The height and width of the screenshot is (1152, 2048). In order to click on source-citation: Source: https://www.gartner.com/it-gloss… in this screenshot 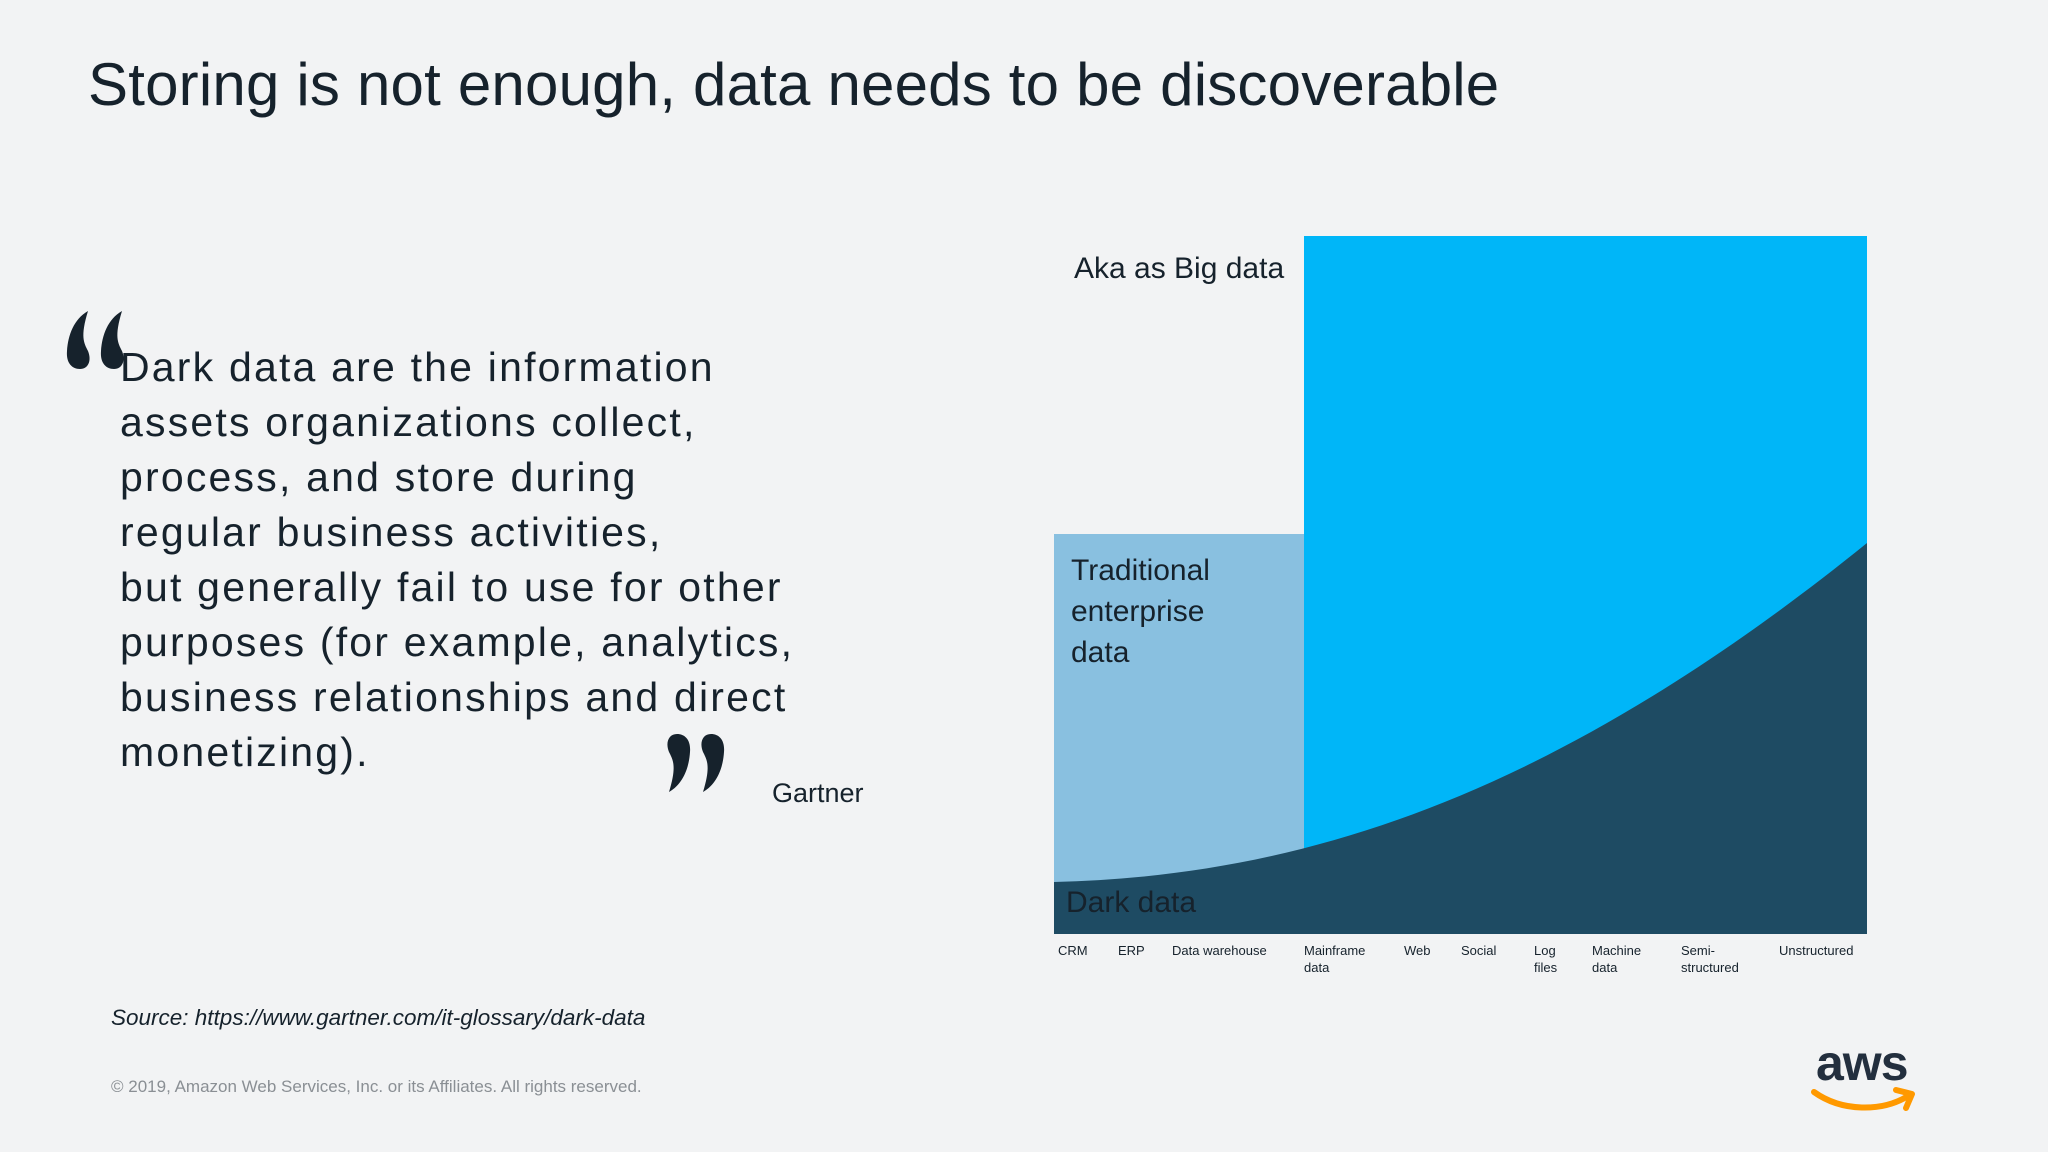, I will do `click(378, 1017)`.